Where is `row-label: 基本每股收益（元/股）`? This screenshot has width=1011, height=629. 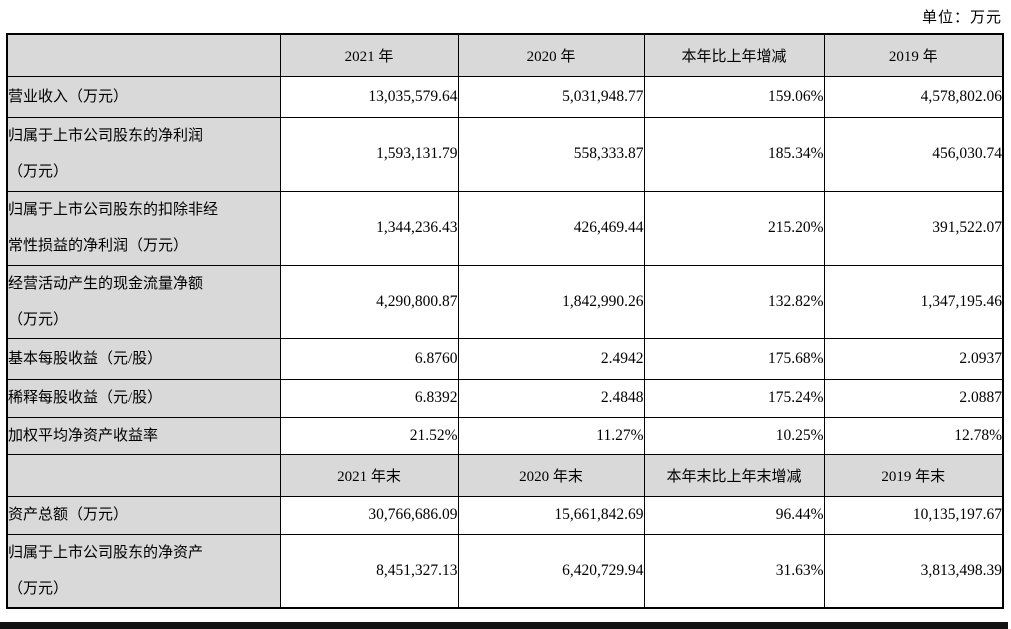 row-label: 基本每股收益（元/股） is located at coordinates (143, 358).